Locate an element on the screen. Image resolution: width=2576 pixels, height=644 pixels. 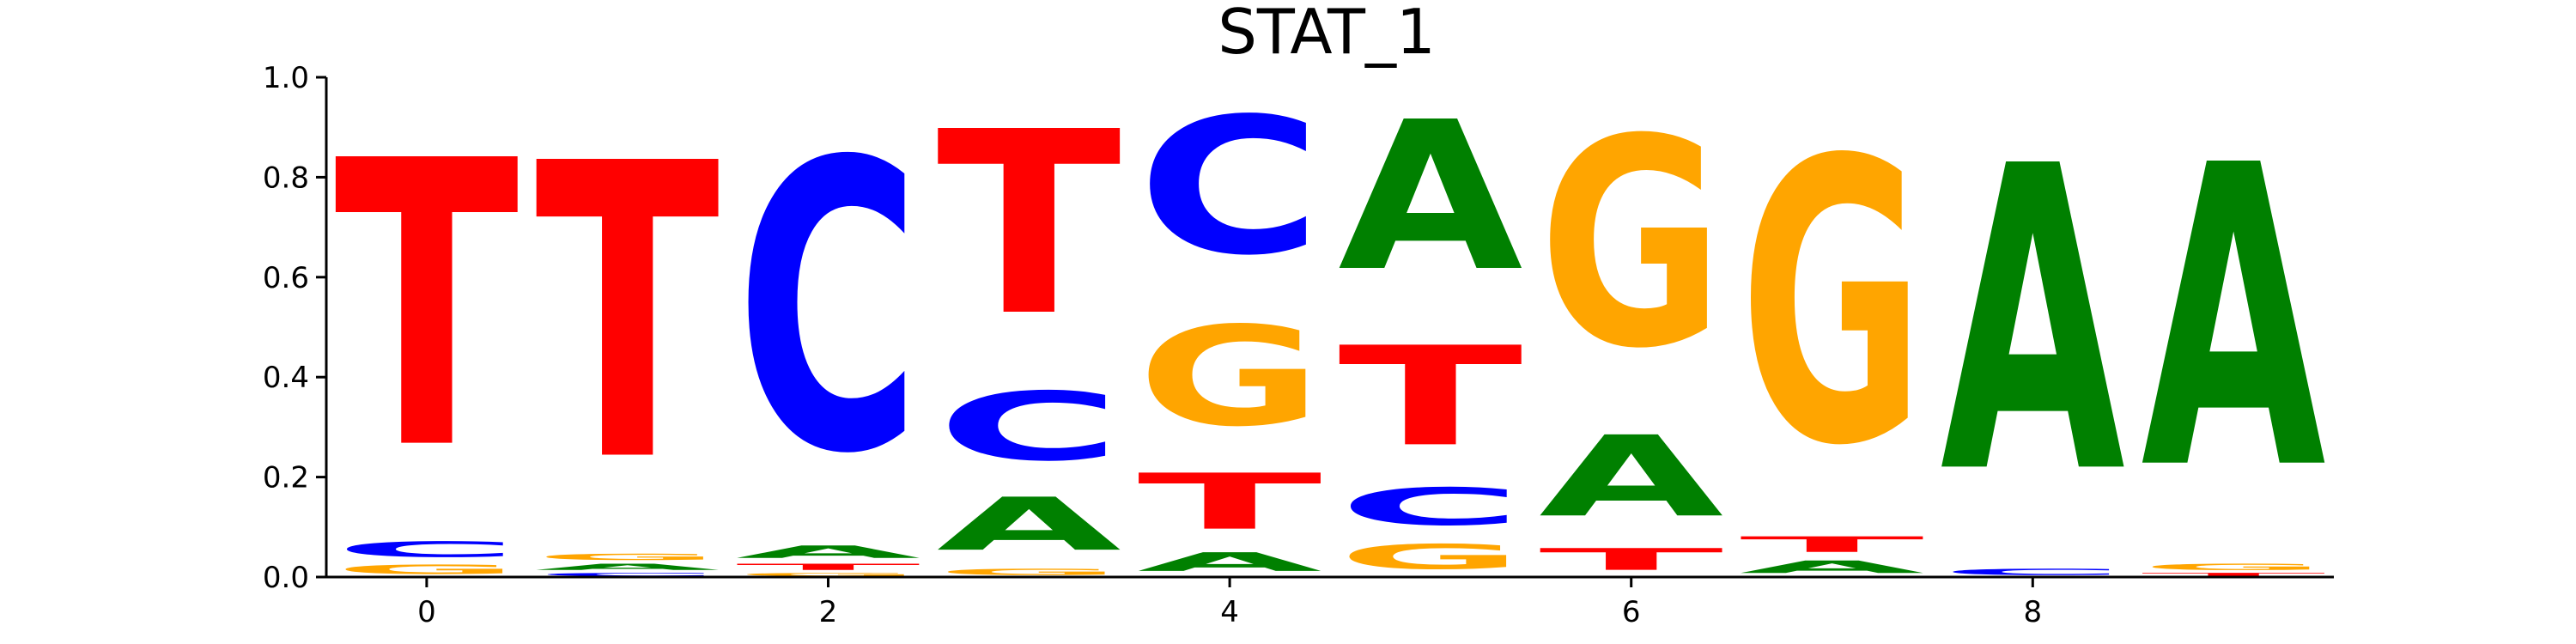
logo-letter-t-pos4: T is located at coordinates (1230, 503).